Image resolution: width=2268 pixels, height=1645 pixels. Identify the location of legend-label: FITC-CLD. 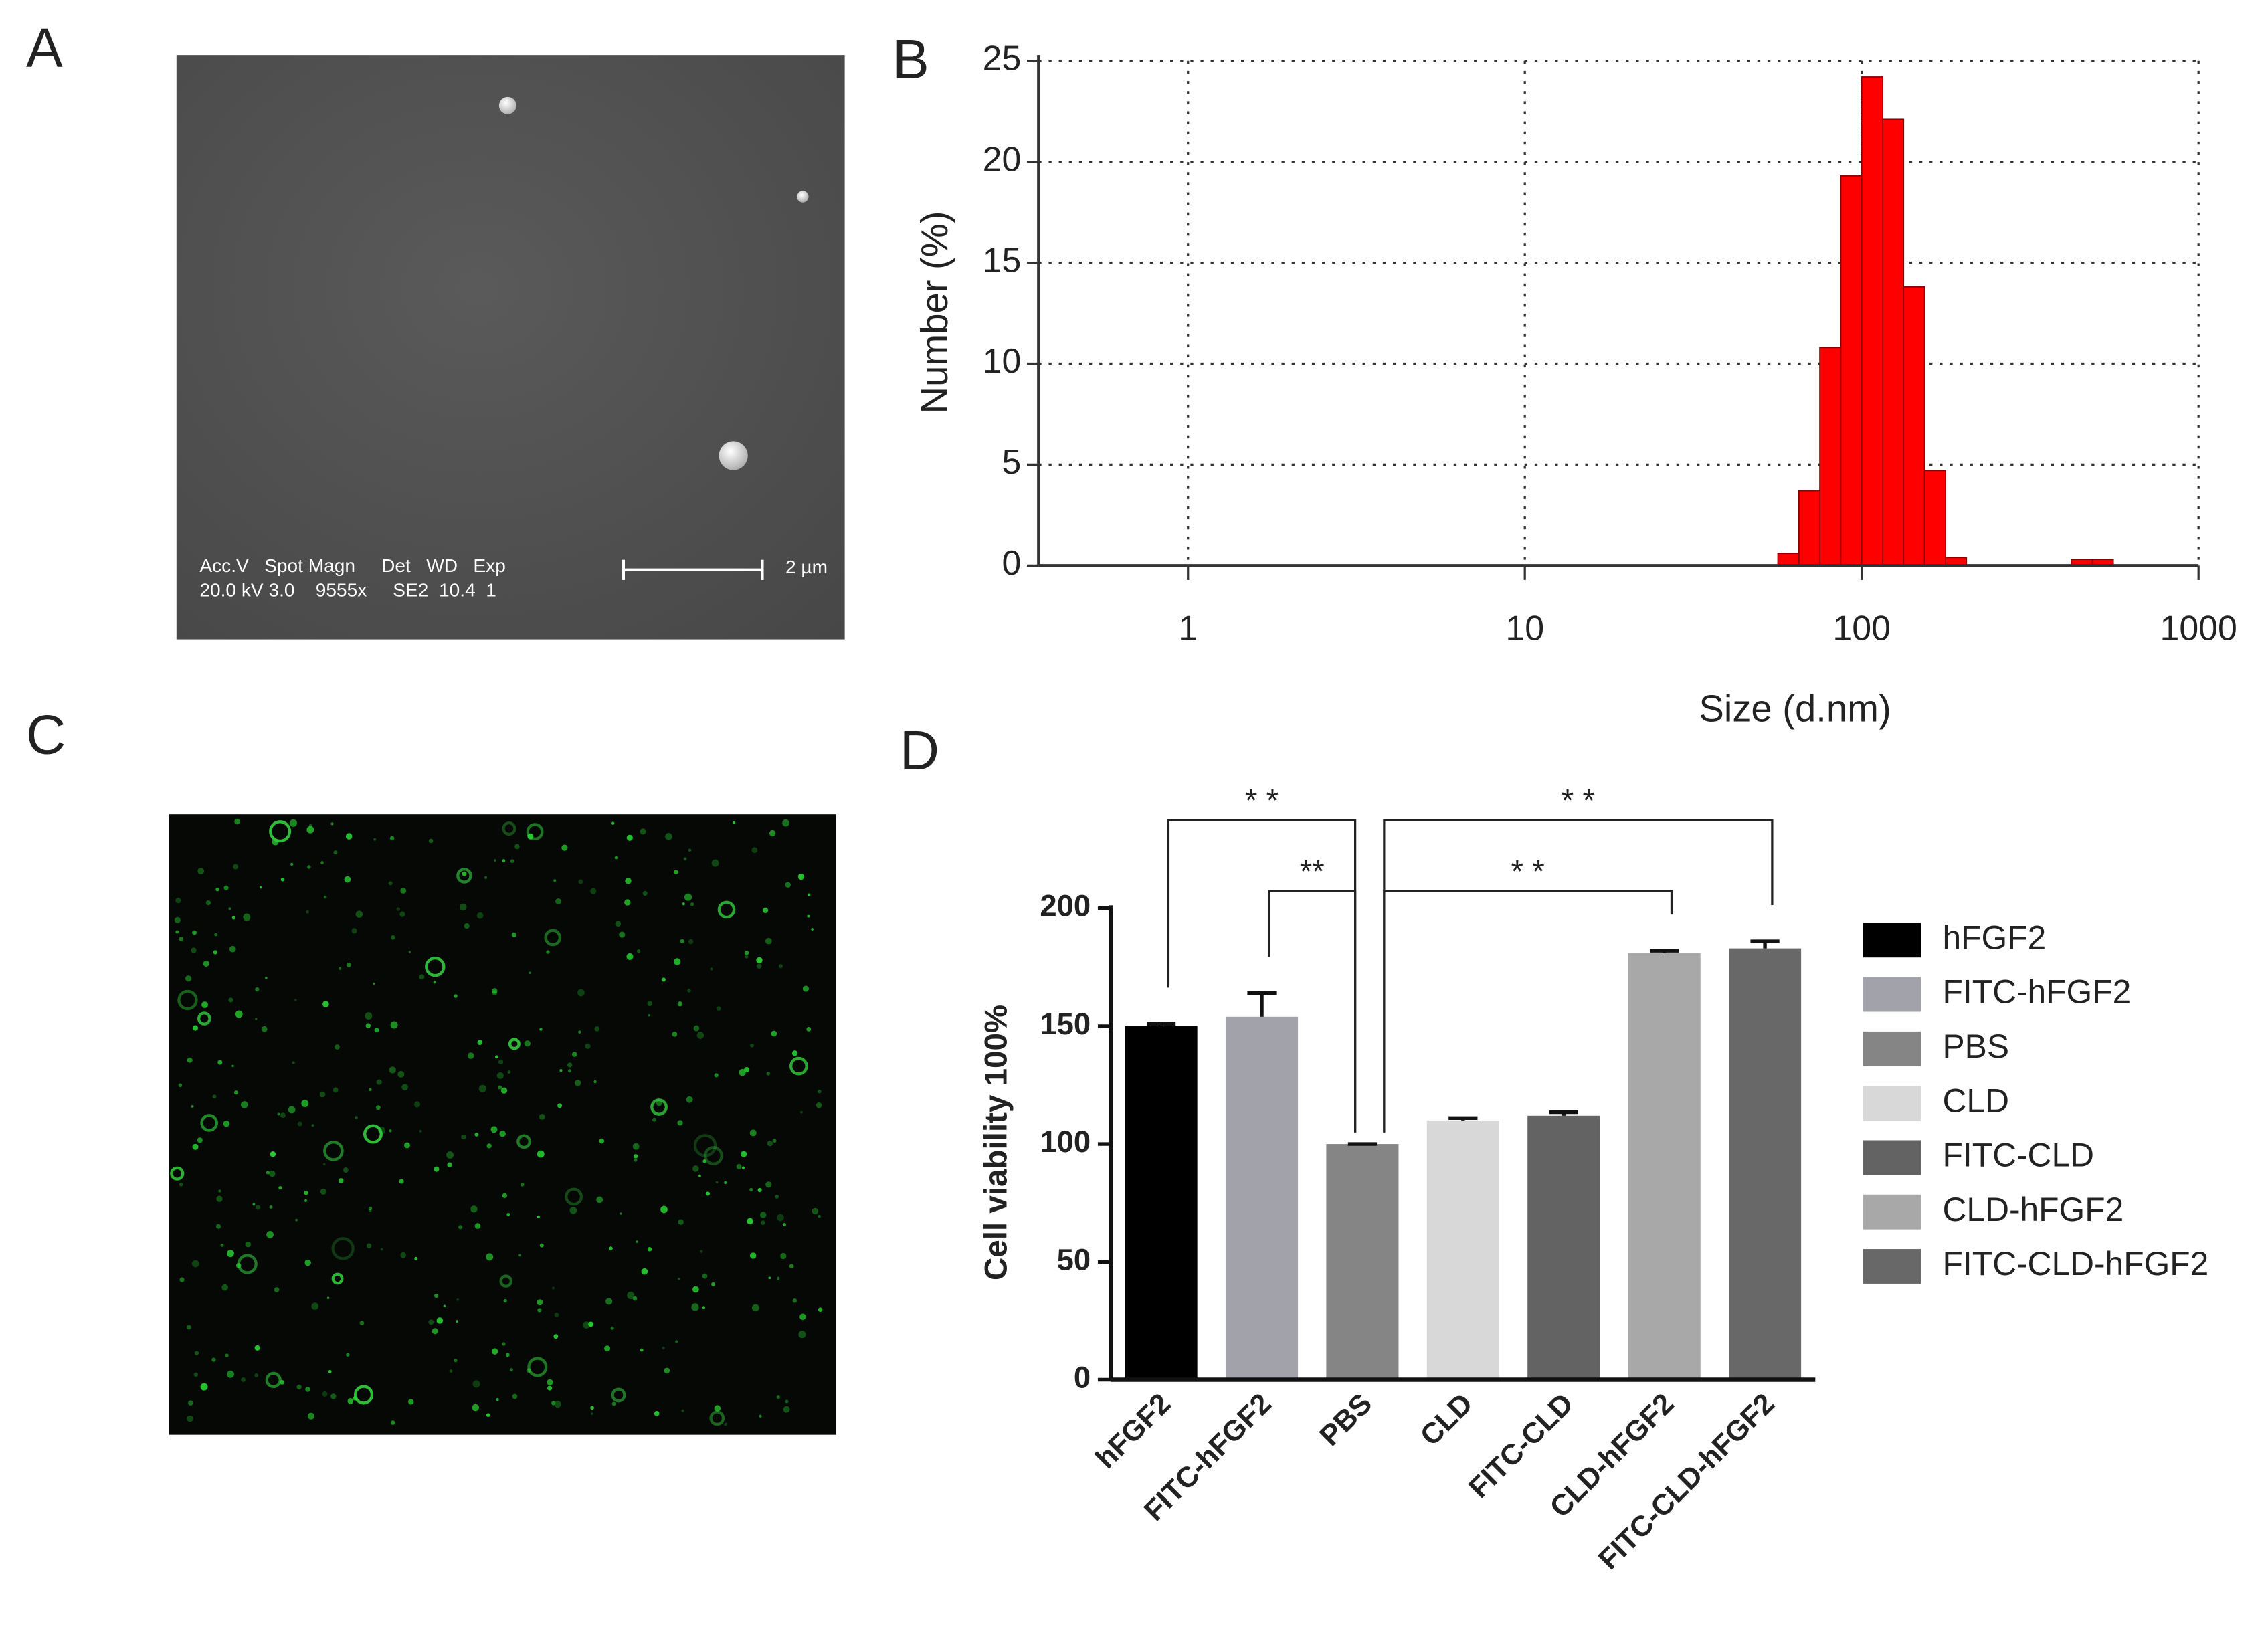
(2018, 1155).